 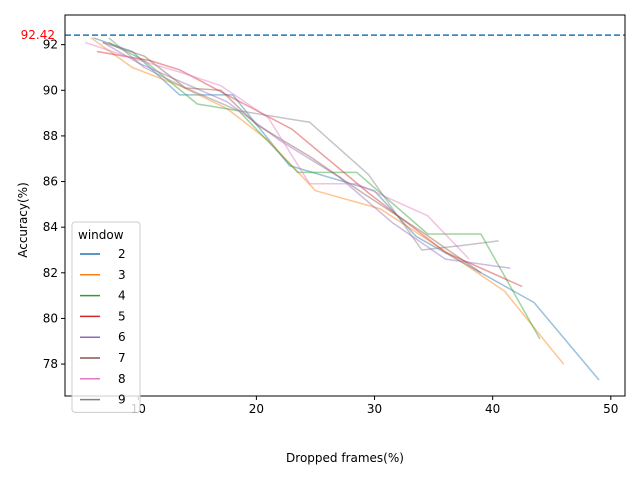 What do you see at coordinates (54, 204) in the screenshot?
I see `y-axis: 78 80 82 84 86 88 90 92` at bounding box center [54, 204].